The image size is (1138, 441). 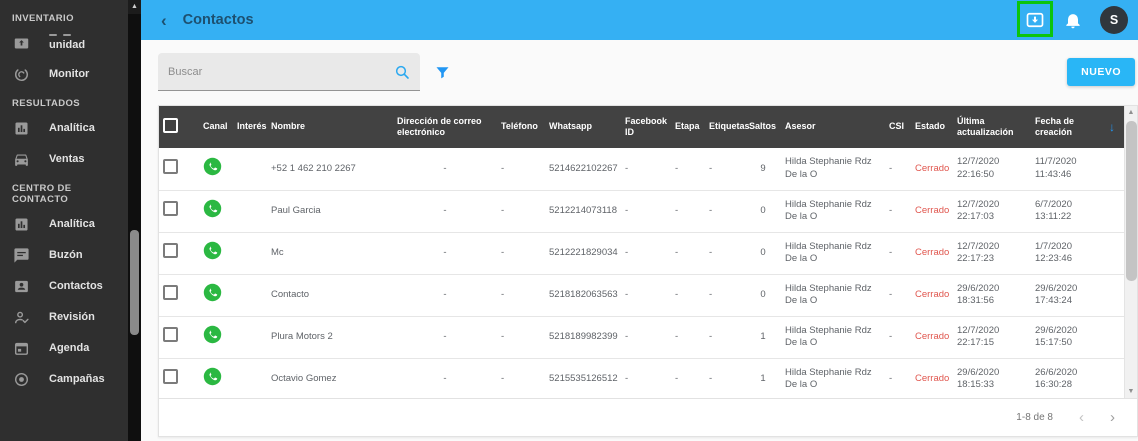 I want to click on whatsapp-channel-icon, so click(x=212, y=334).